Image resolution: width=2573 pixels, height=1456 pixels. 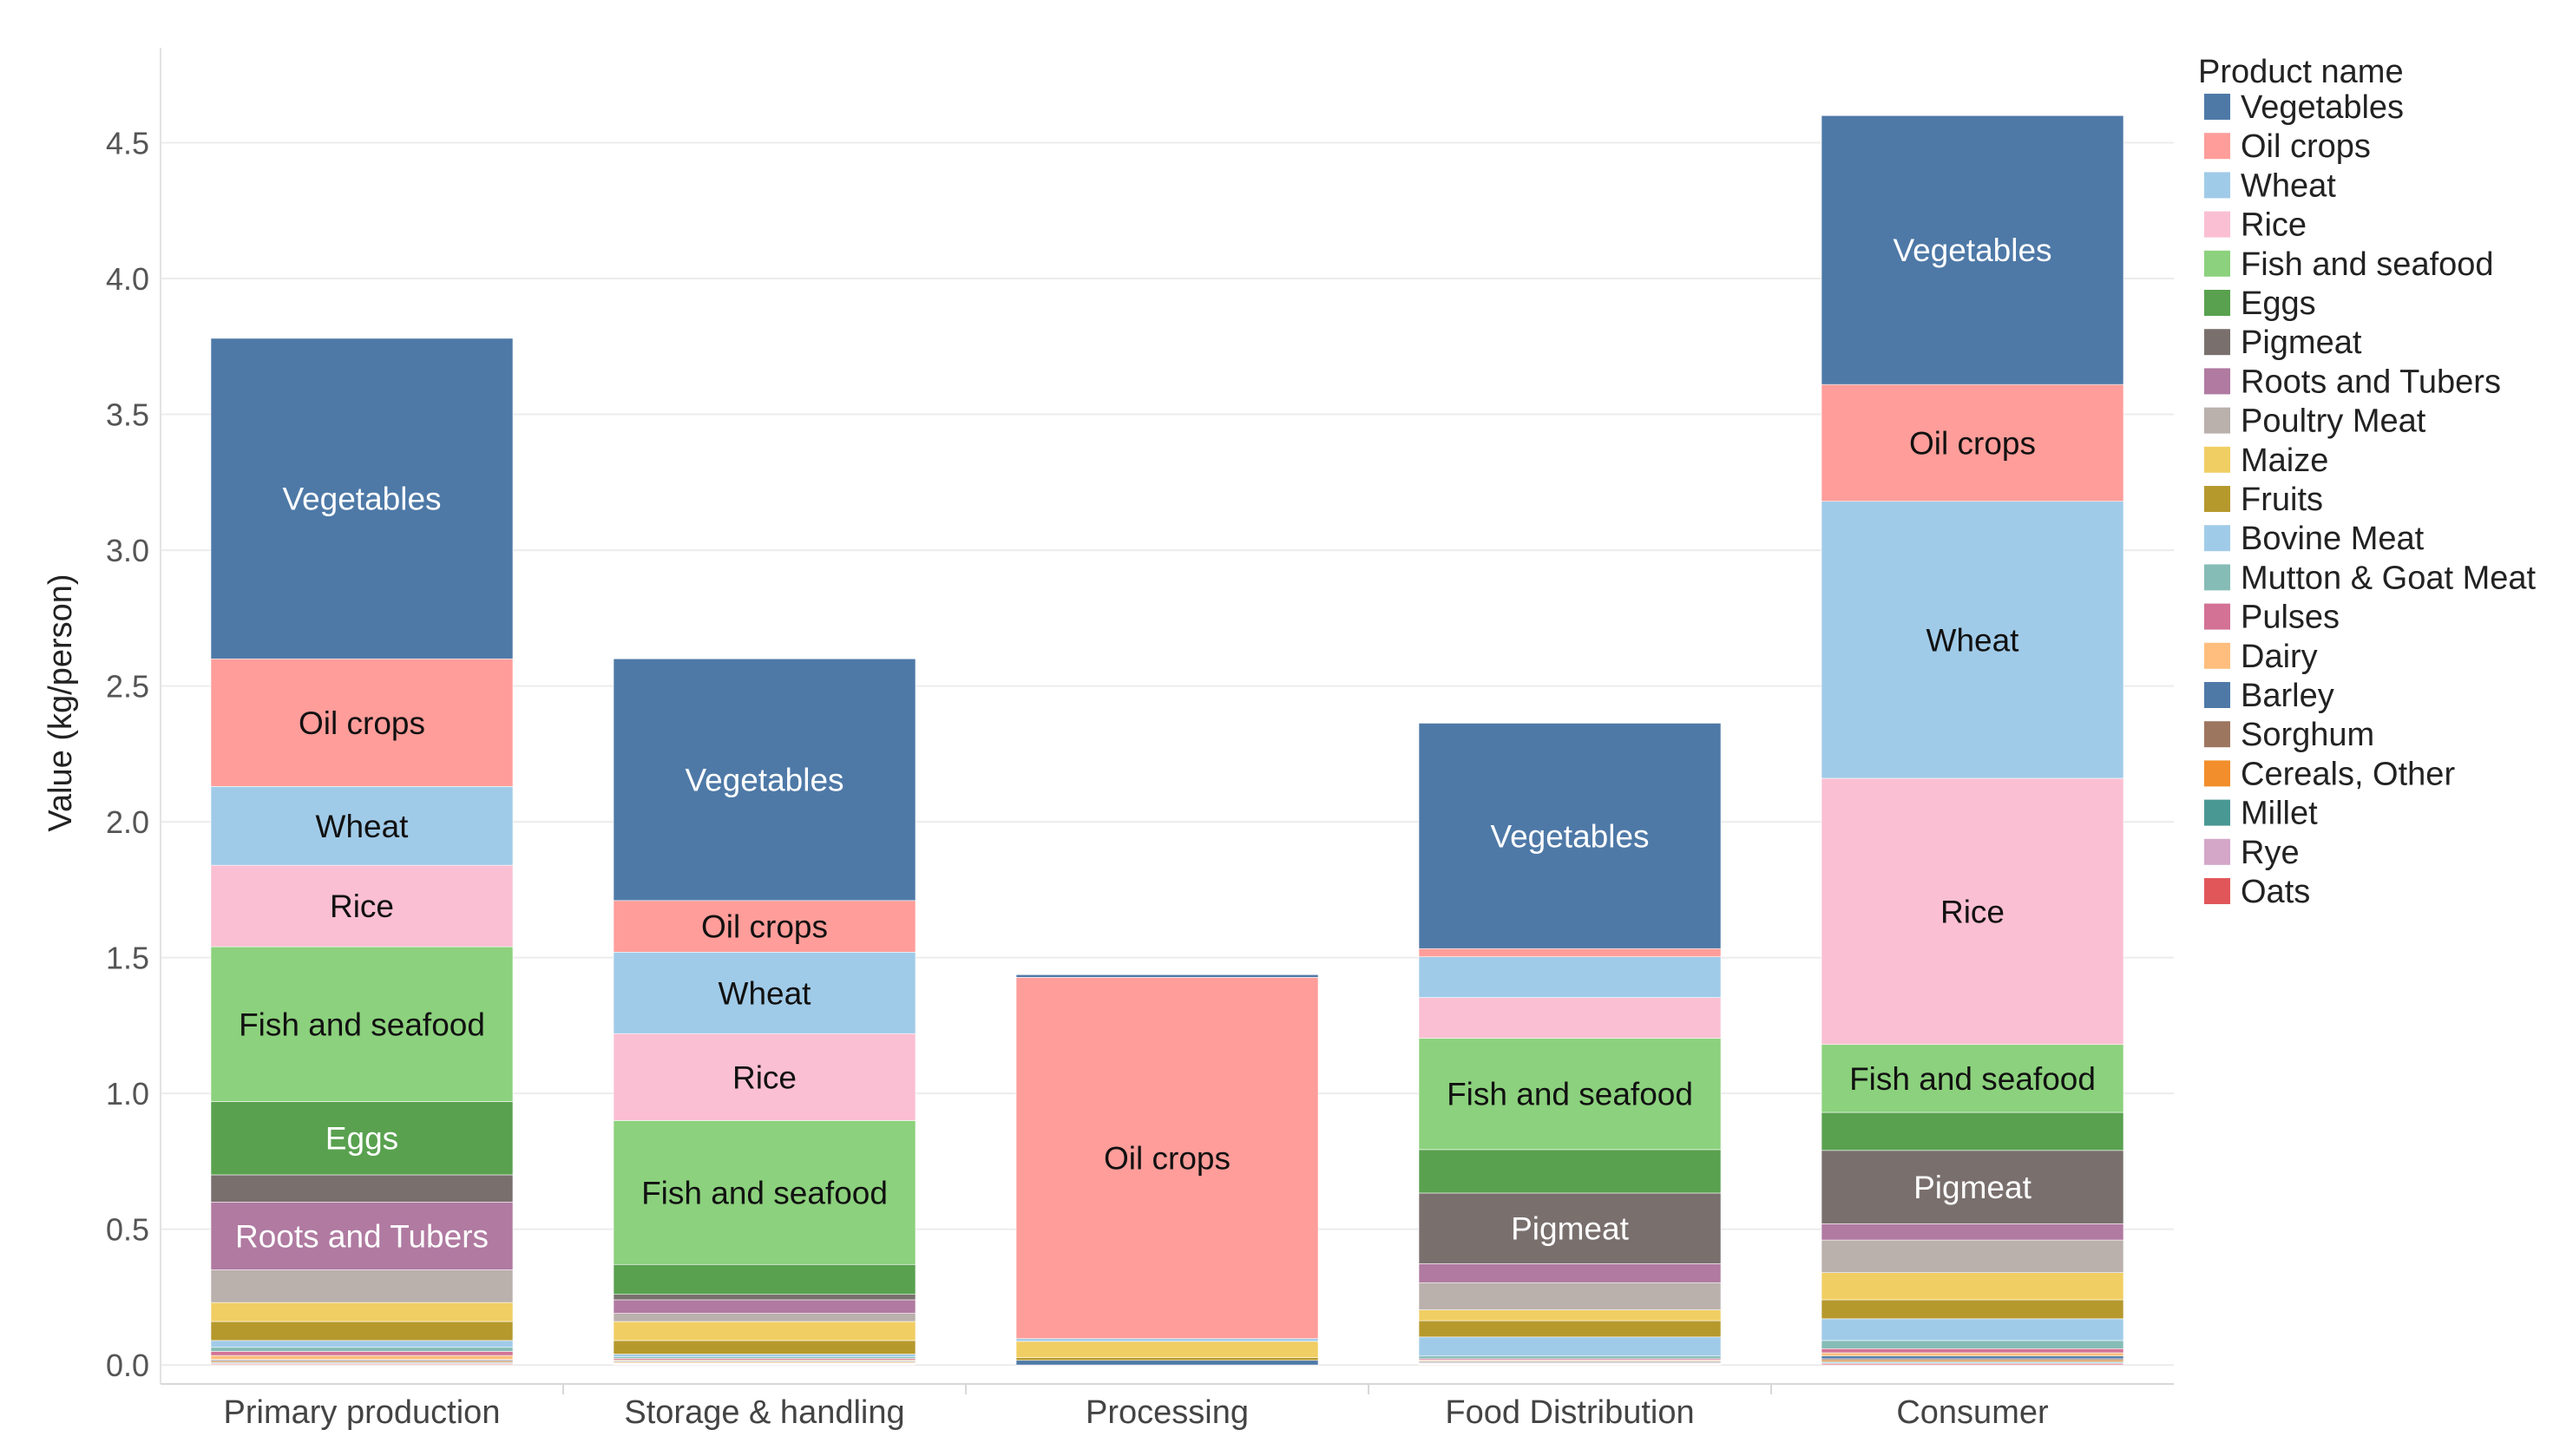 What do you see at coordinates (2217, 381) in the screenshot?
I see `legend-swatch-roots-and-tubers` at bounding box center [2217, 381].